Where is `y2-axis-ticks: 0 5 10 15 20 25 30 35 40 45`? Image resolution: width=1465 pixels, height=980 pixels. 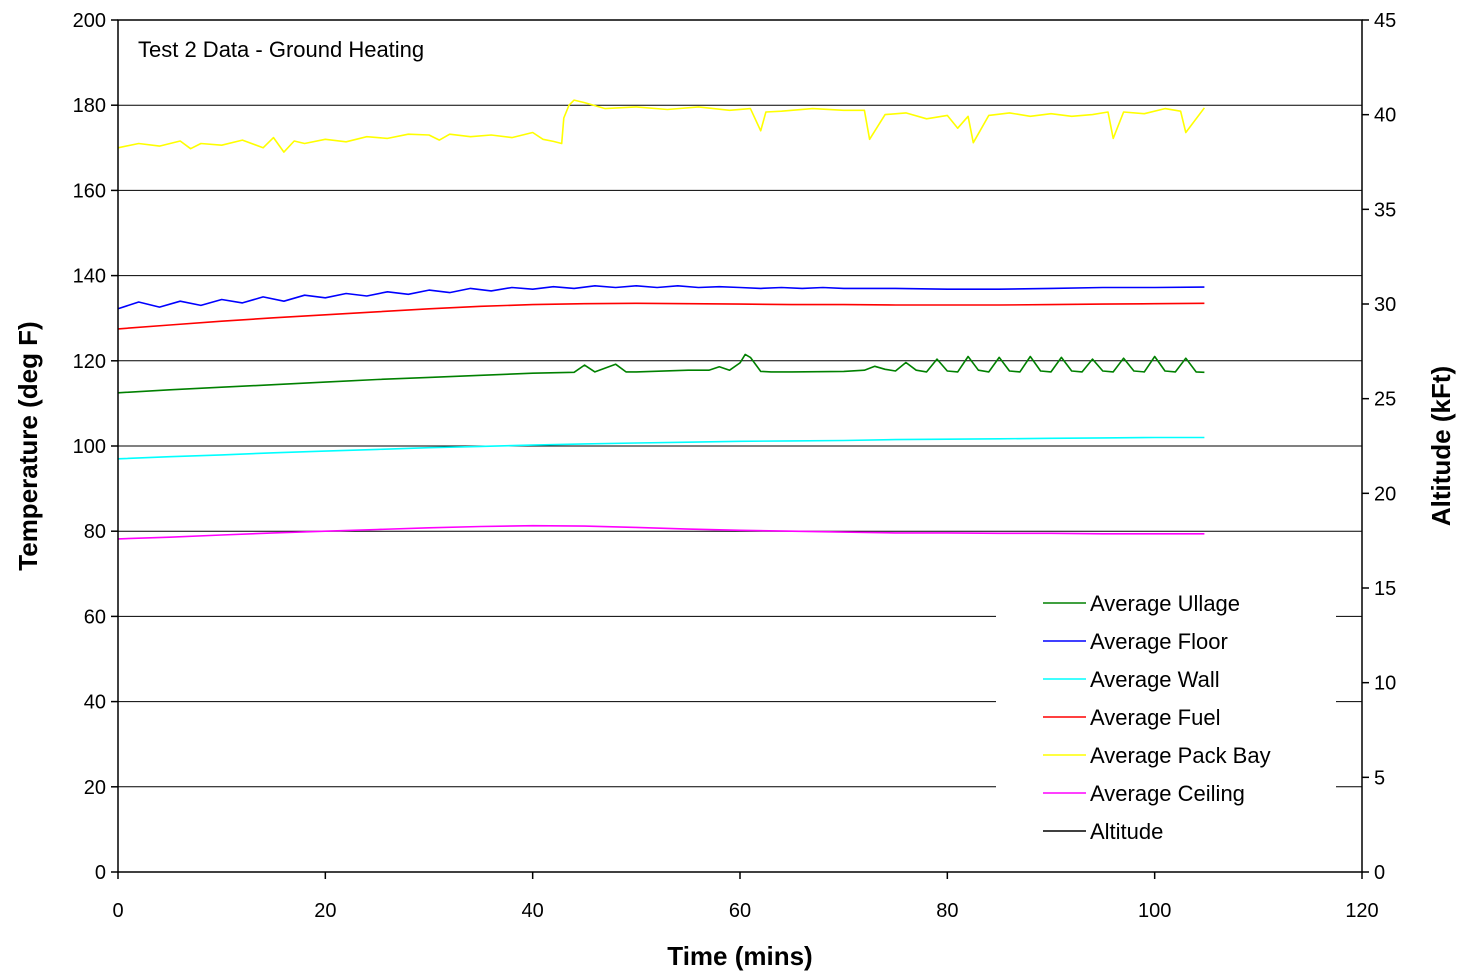
y2-axis-ticks: 0 5 10 15 20 25 30 35 40 45 is located at coordinates (1379, 447).